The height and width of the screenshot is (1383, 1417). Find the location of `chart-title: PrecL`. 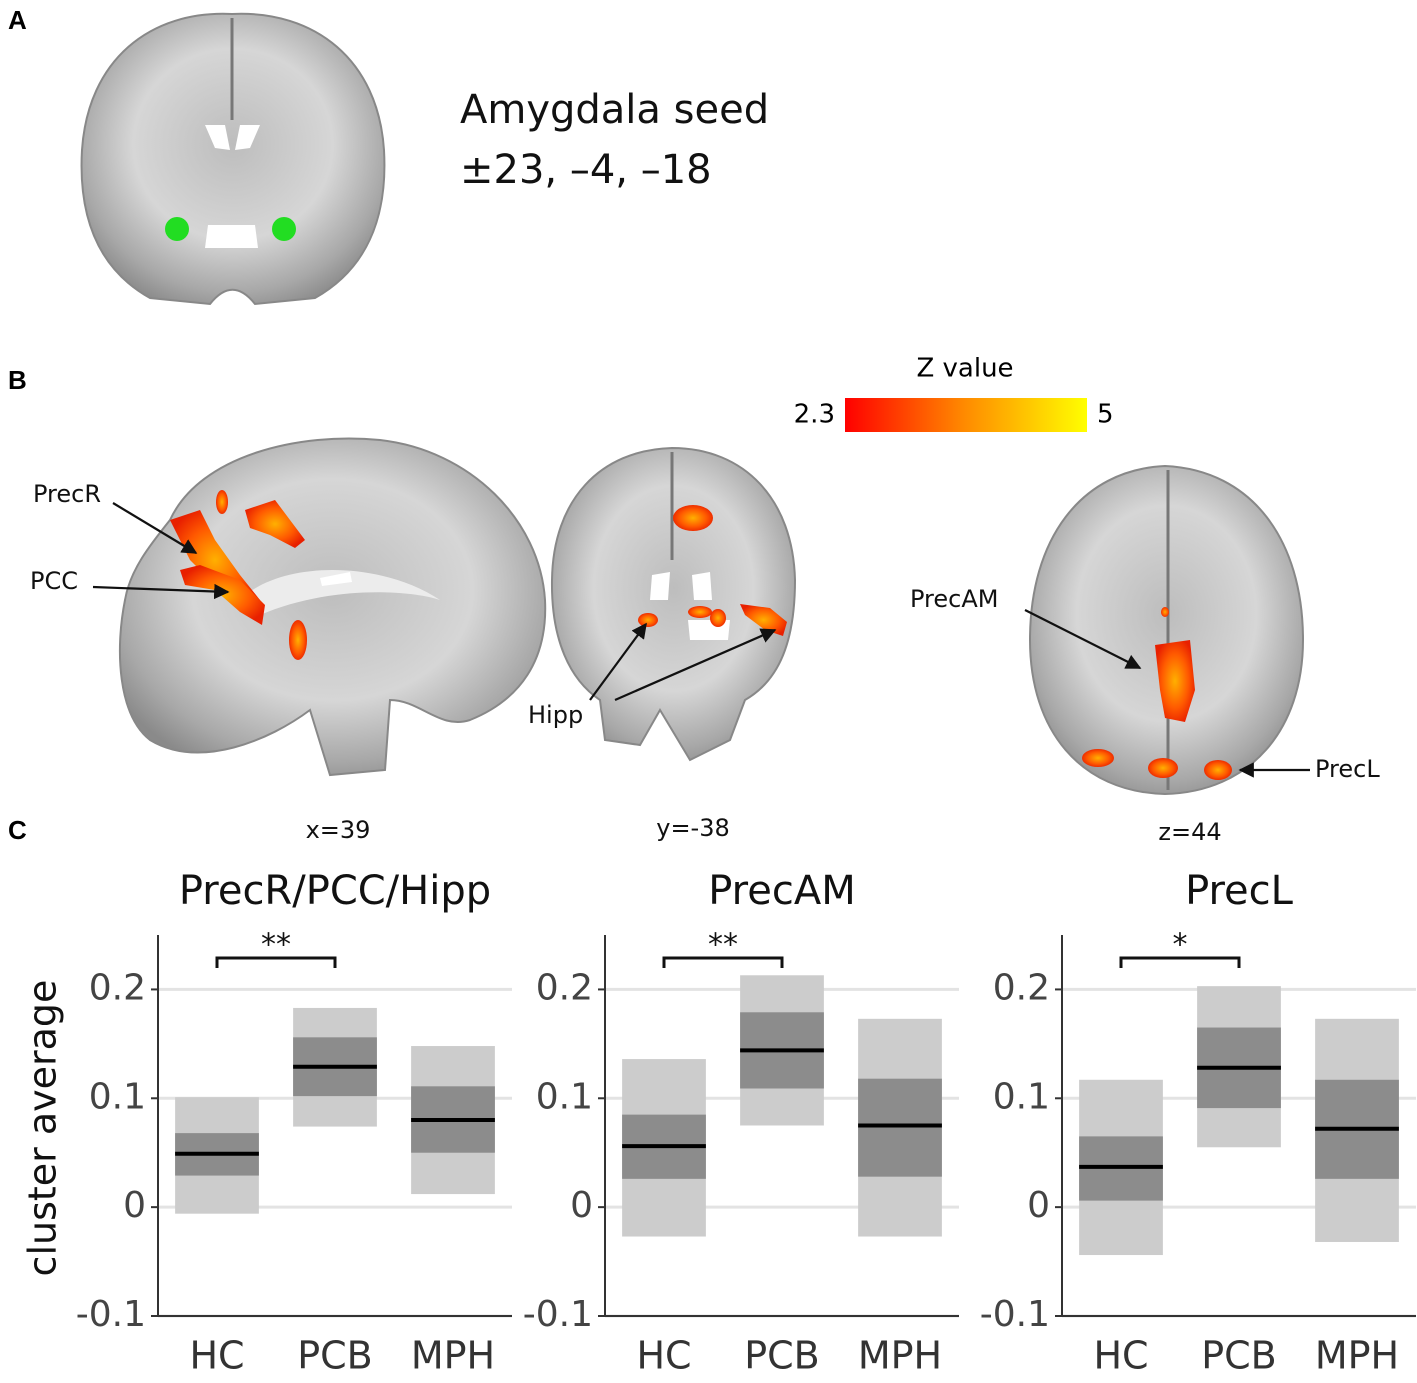

chart-title: PrecL is located at coordinates (1239, 891).